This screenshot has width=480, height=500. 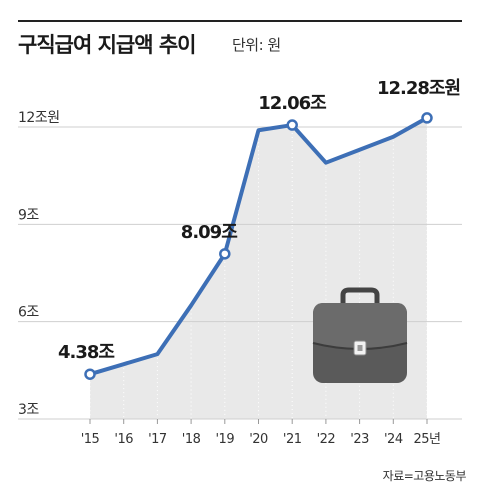 I want to click on x-tick-label: '15, so click(x=90, y=439).